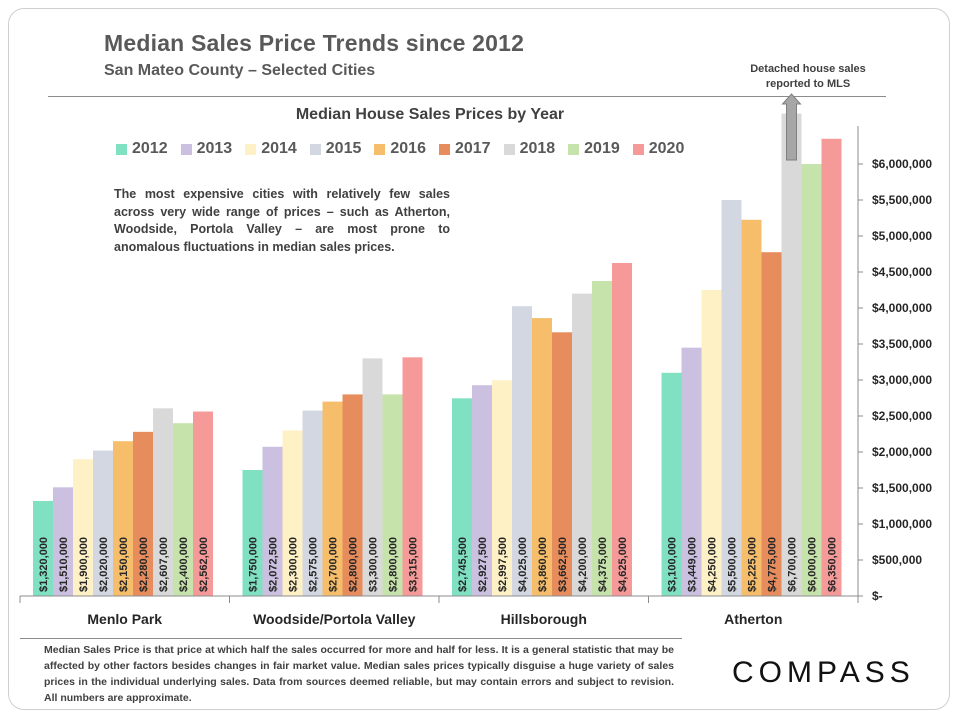 The image size is (960, 720). Describe the element at coordinates (773, 564) in the screenshot. I see `bar-value-label: $4,775,000` at that location.